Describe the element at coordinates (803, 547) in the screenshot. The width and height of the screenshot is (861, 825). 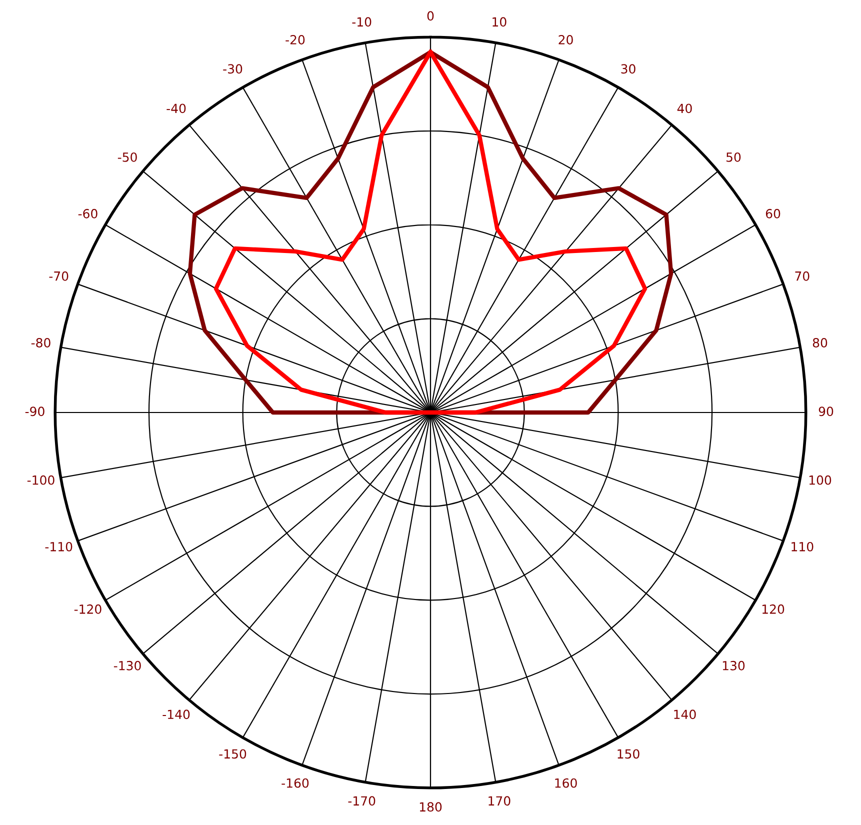
I see `spoke-label: 110` at that location.